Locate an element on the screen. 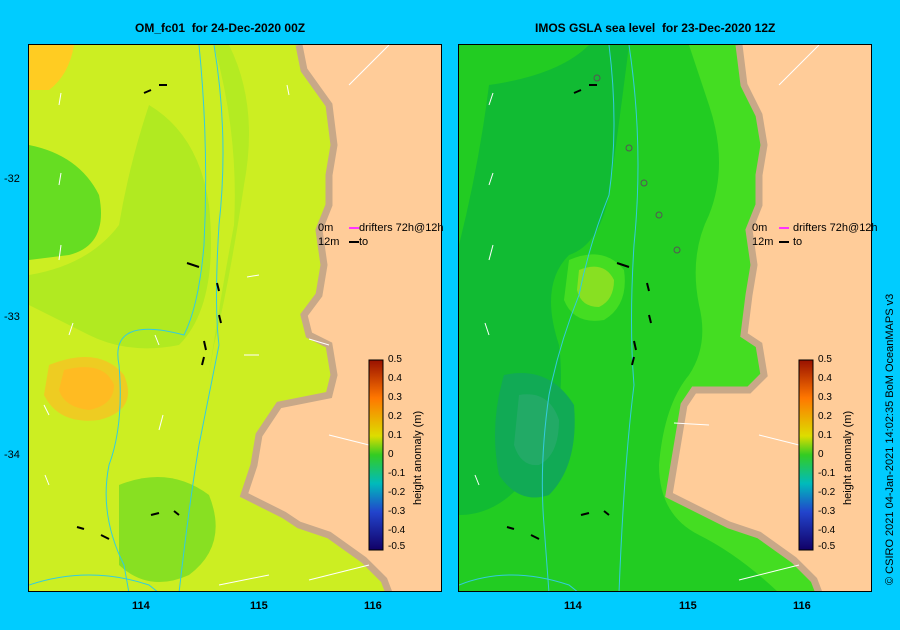 This screenshot has width=900, height=630. right-map-title: IMOS GSLA sea level for 23-Dec-2020 12Z is located at coordinates (655, 28).